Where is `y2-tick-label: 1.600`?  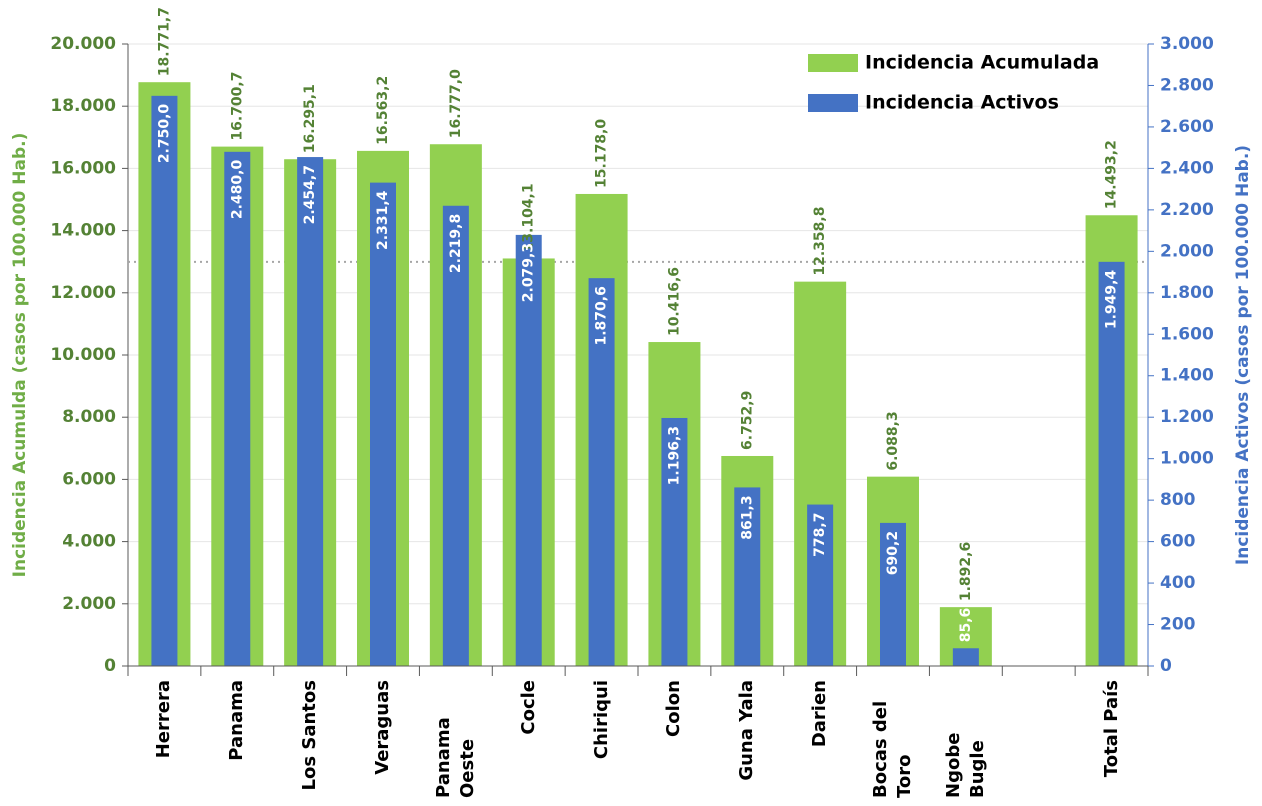
y2-tick-label: 1.600 is located at coordinates (1187, 334).